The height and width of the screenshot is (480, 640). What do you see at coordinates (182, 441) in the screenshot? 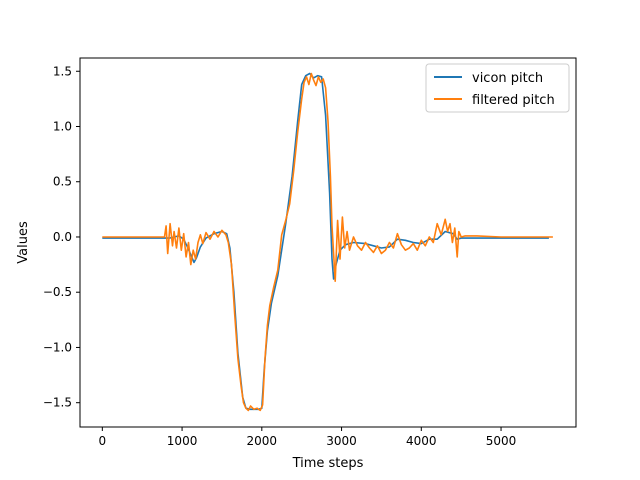
I see `x-tick-label: 1000` at bounding box center [182, 441].